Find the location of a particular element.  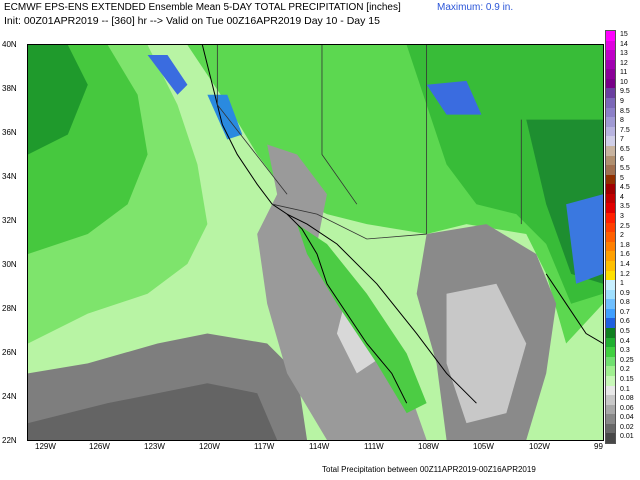

lon-label: 129W is located at coordinates (45, 446).